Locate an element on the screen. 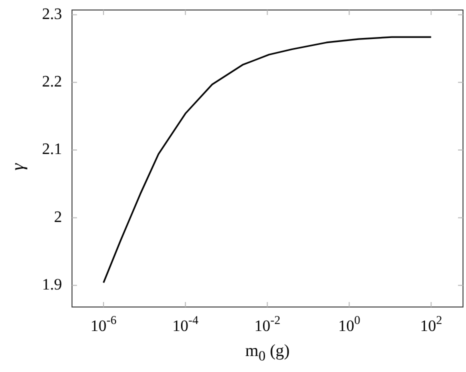  y-tick-label: 2.1 is located at coordinates (52, 149).